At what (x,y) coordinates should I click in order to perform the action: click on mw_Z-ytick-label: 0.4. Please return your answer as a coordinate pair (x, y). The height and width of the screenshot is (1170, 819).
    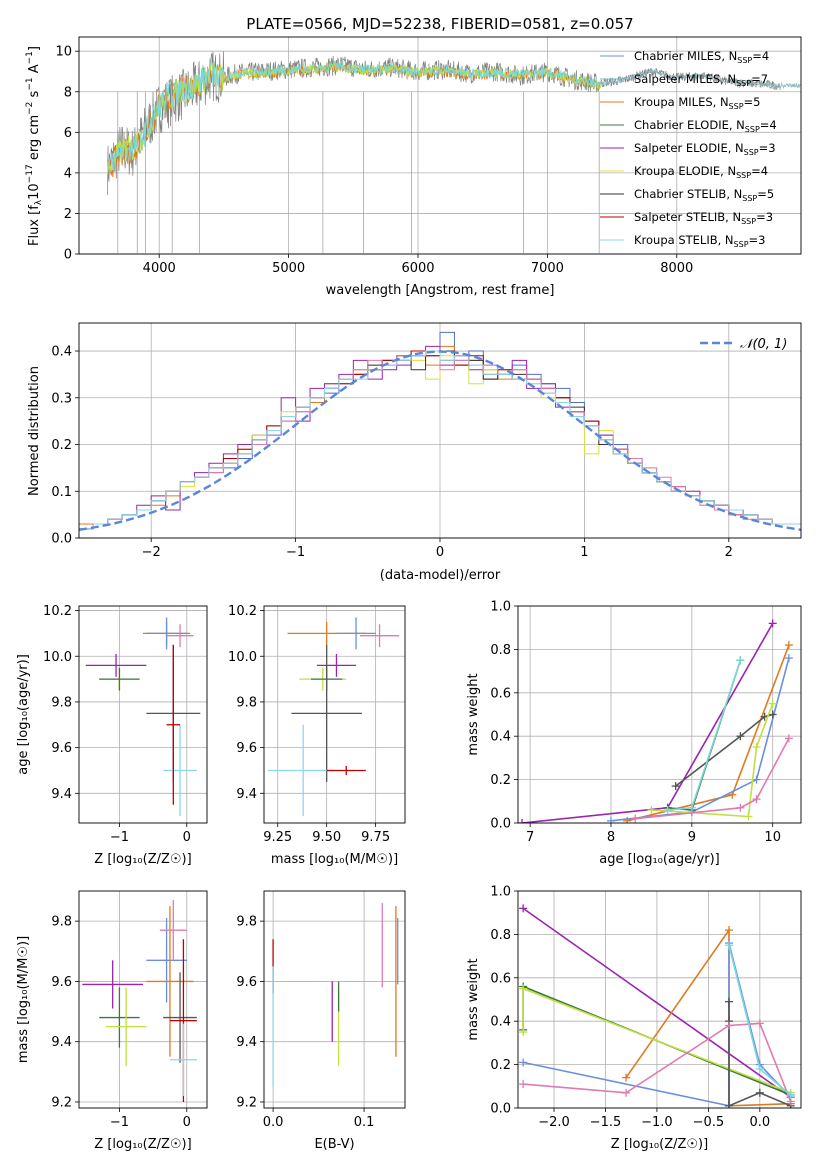
    Looking at the image, I should click on (500, 1022).